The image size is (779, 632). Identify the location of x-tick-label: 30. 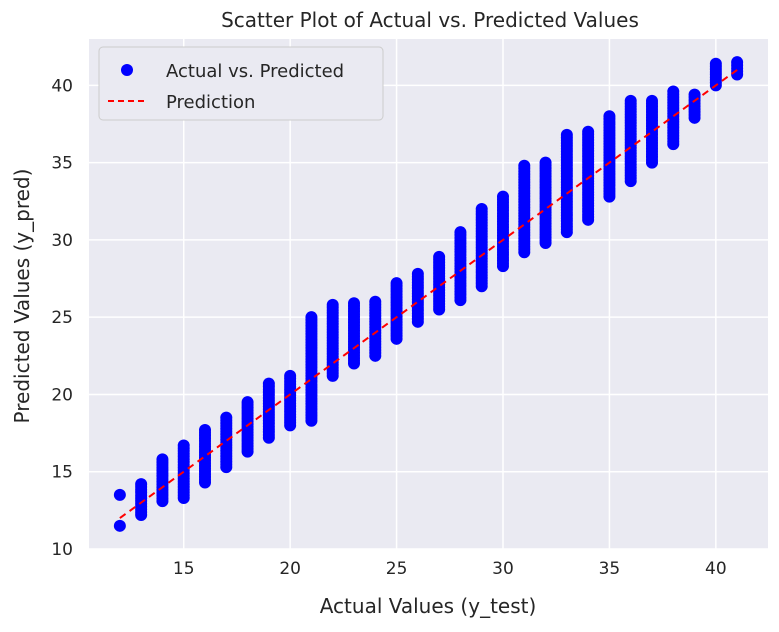
(503, 569).